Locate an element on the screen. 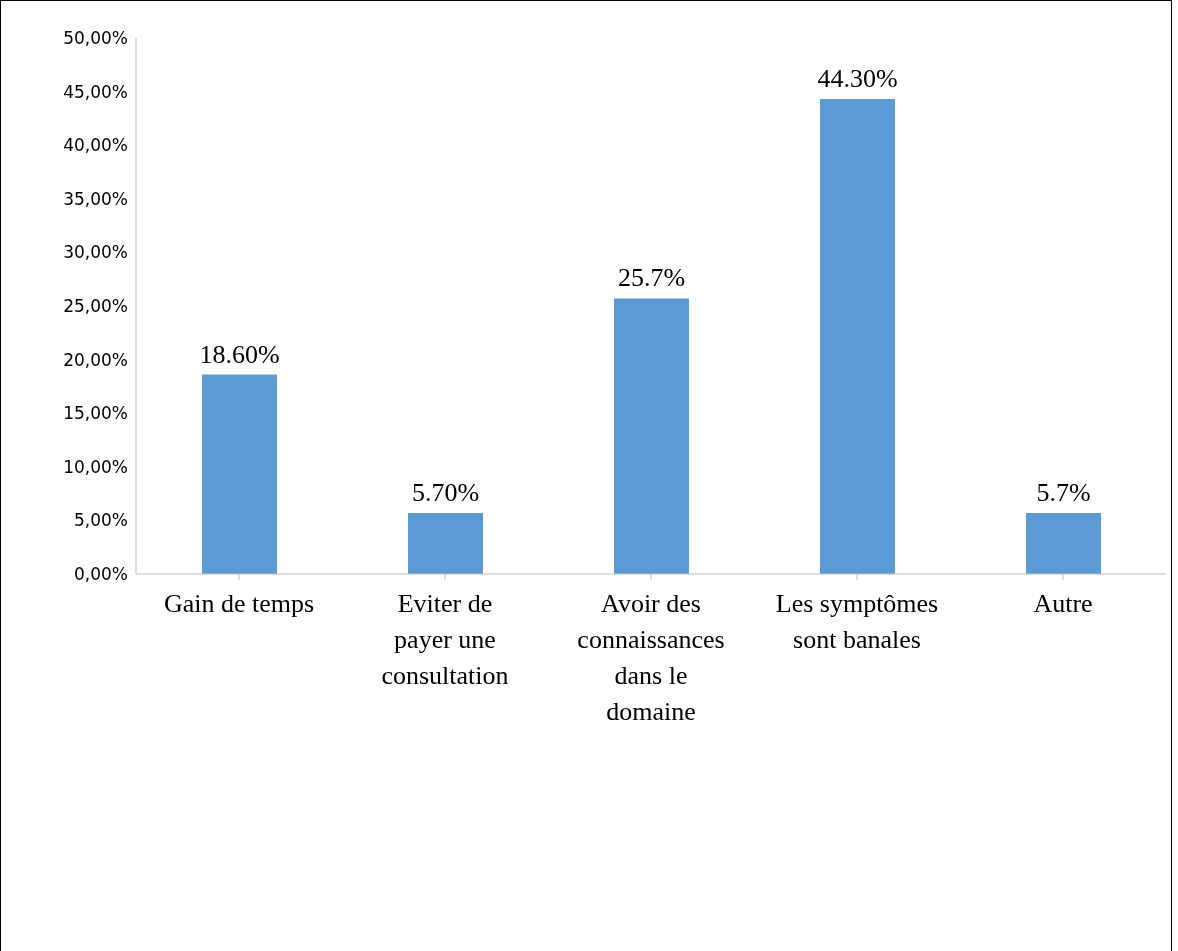 The width and height of the screenshot is (1178, 951). y-tick-label: 15,00% is located at coordinates (95, 413).